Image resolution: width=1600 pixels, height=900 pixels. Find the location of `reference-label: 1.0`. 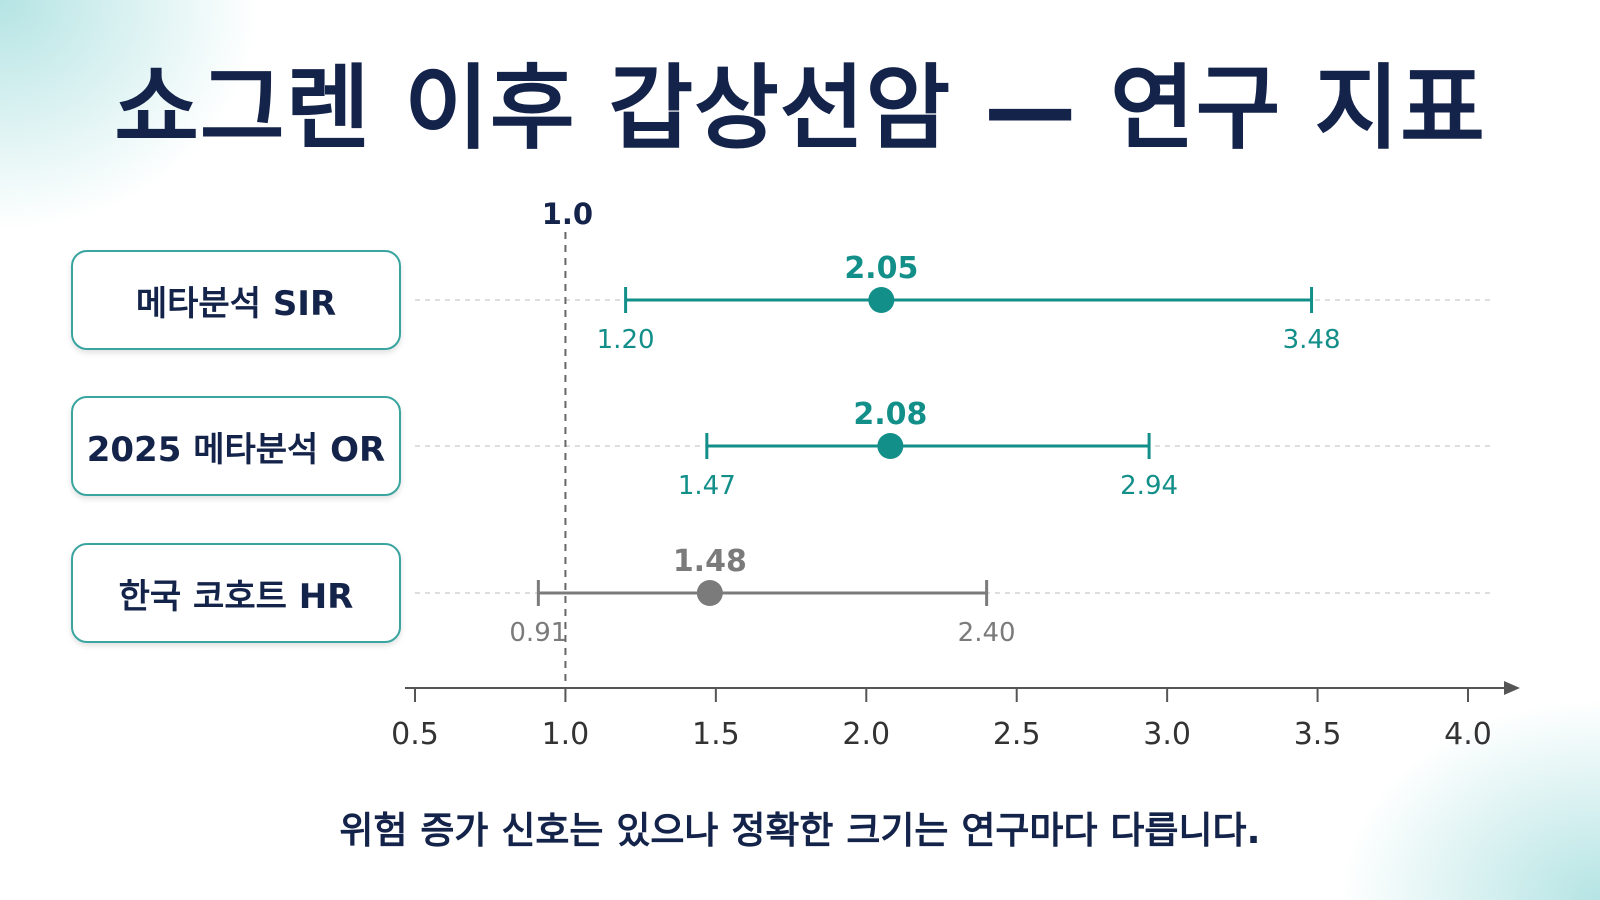

reference-label: 1.0 is located at coordinates (567, 214).